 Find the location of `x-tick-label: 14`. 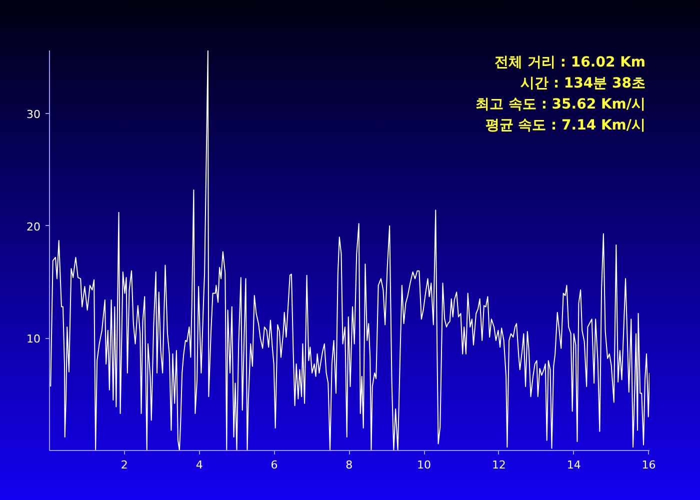

x-tick-label: 14 is located at coordinates (573, 465).